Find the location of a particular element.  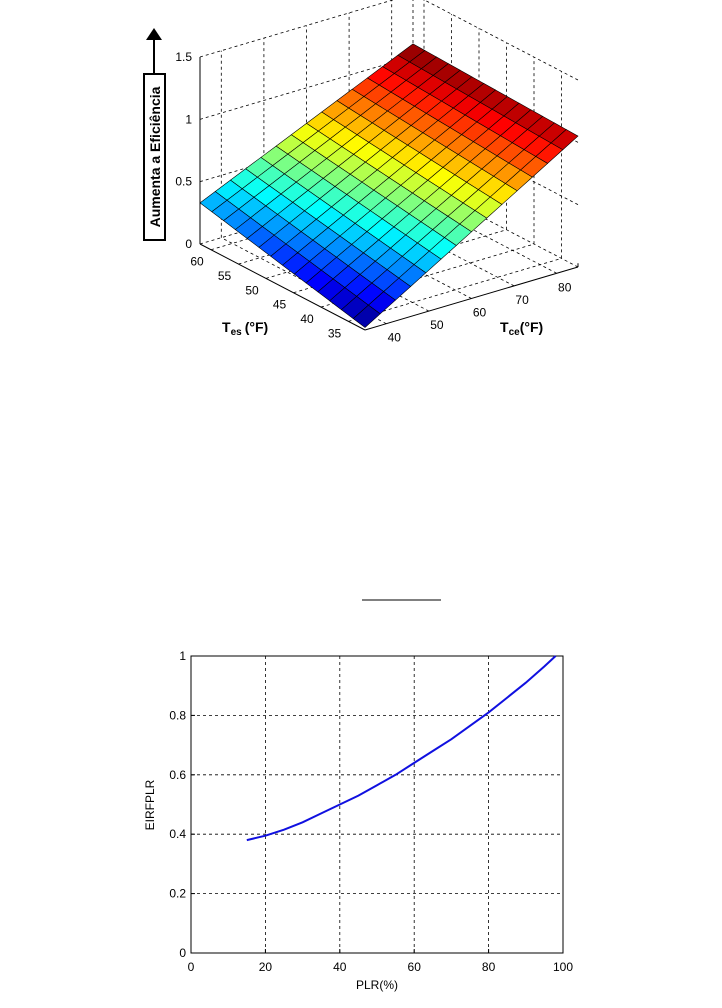

tce-tick-label: 50 is located at coordinates (437, 325).